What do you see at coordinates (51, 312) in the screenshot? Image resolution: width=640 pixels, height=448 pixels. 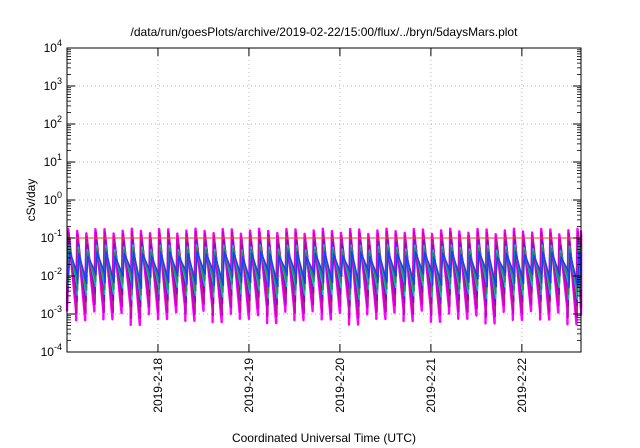 I see `y-tick-label: 10⁻³` at bounding box center [51, 312].